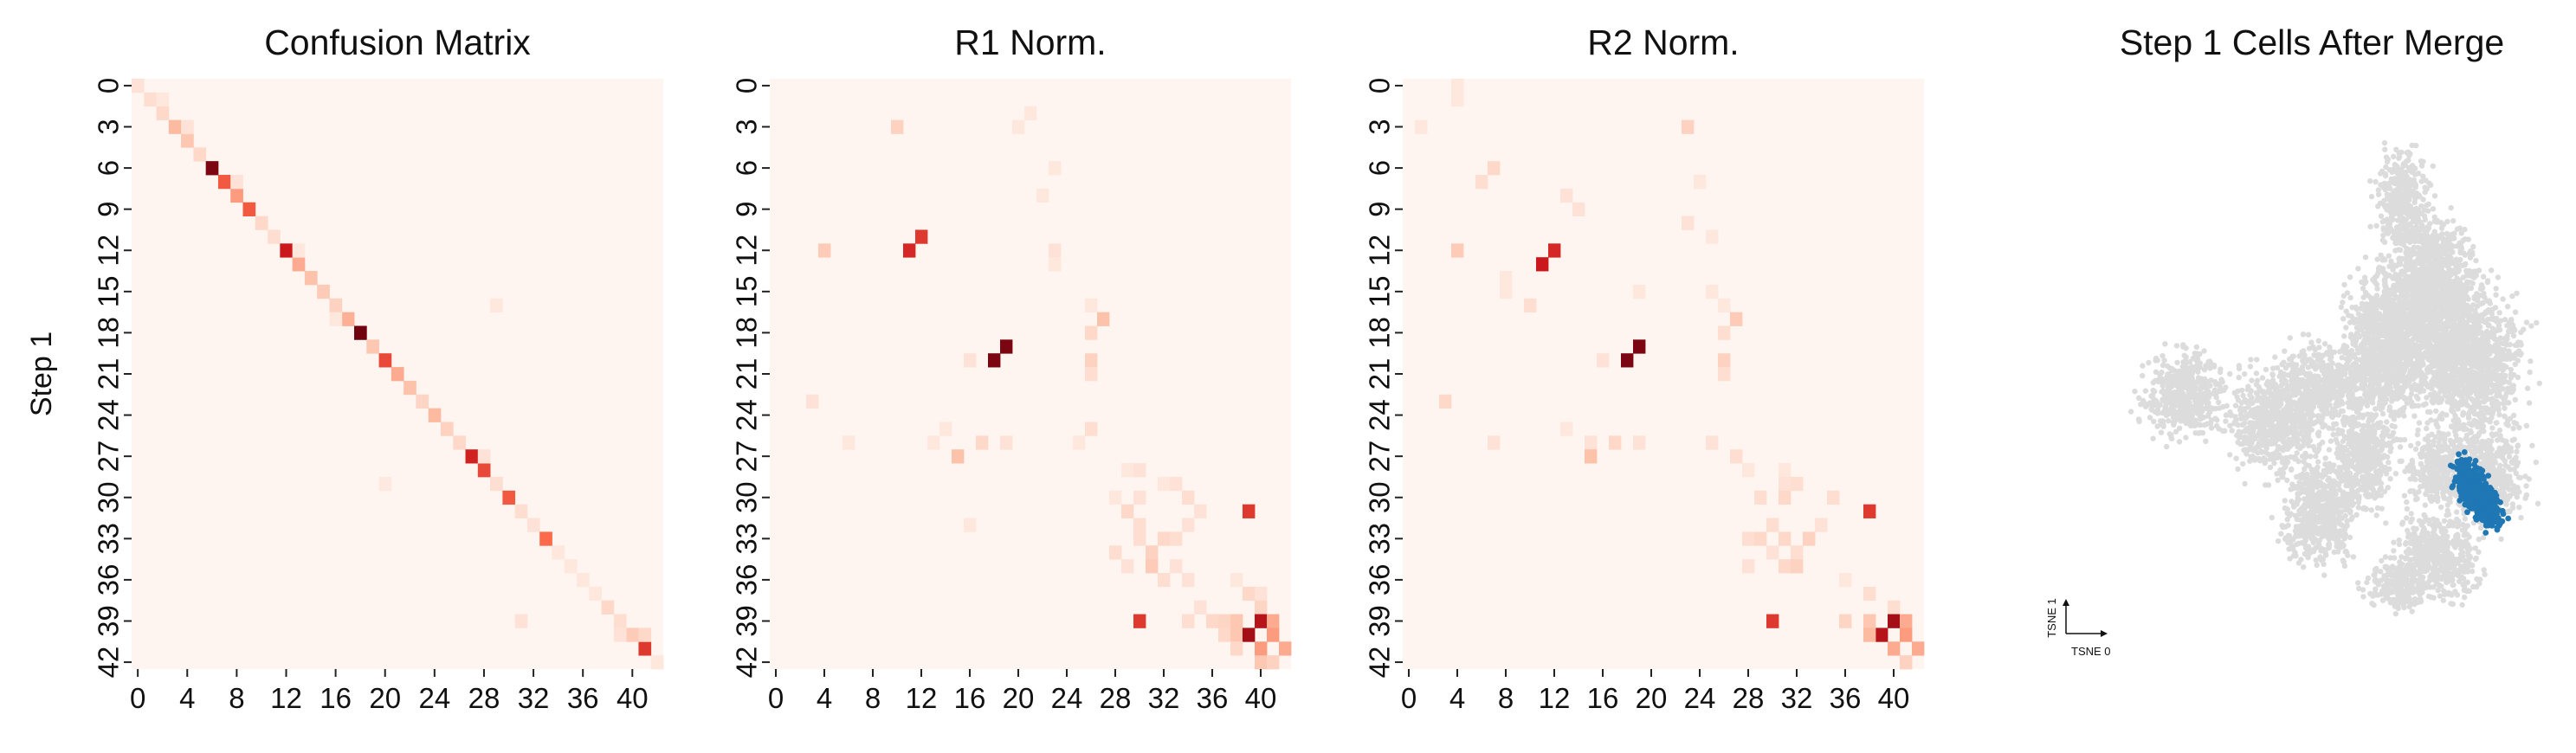 This screenshot has width=2576, height=753. What do you see at coordinates (2334, 378) in the screenshot?
I see `background-cells` at bounding box center [2334, 378].